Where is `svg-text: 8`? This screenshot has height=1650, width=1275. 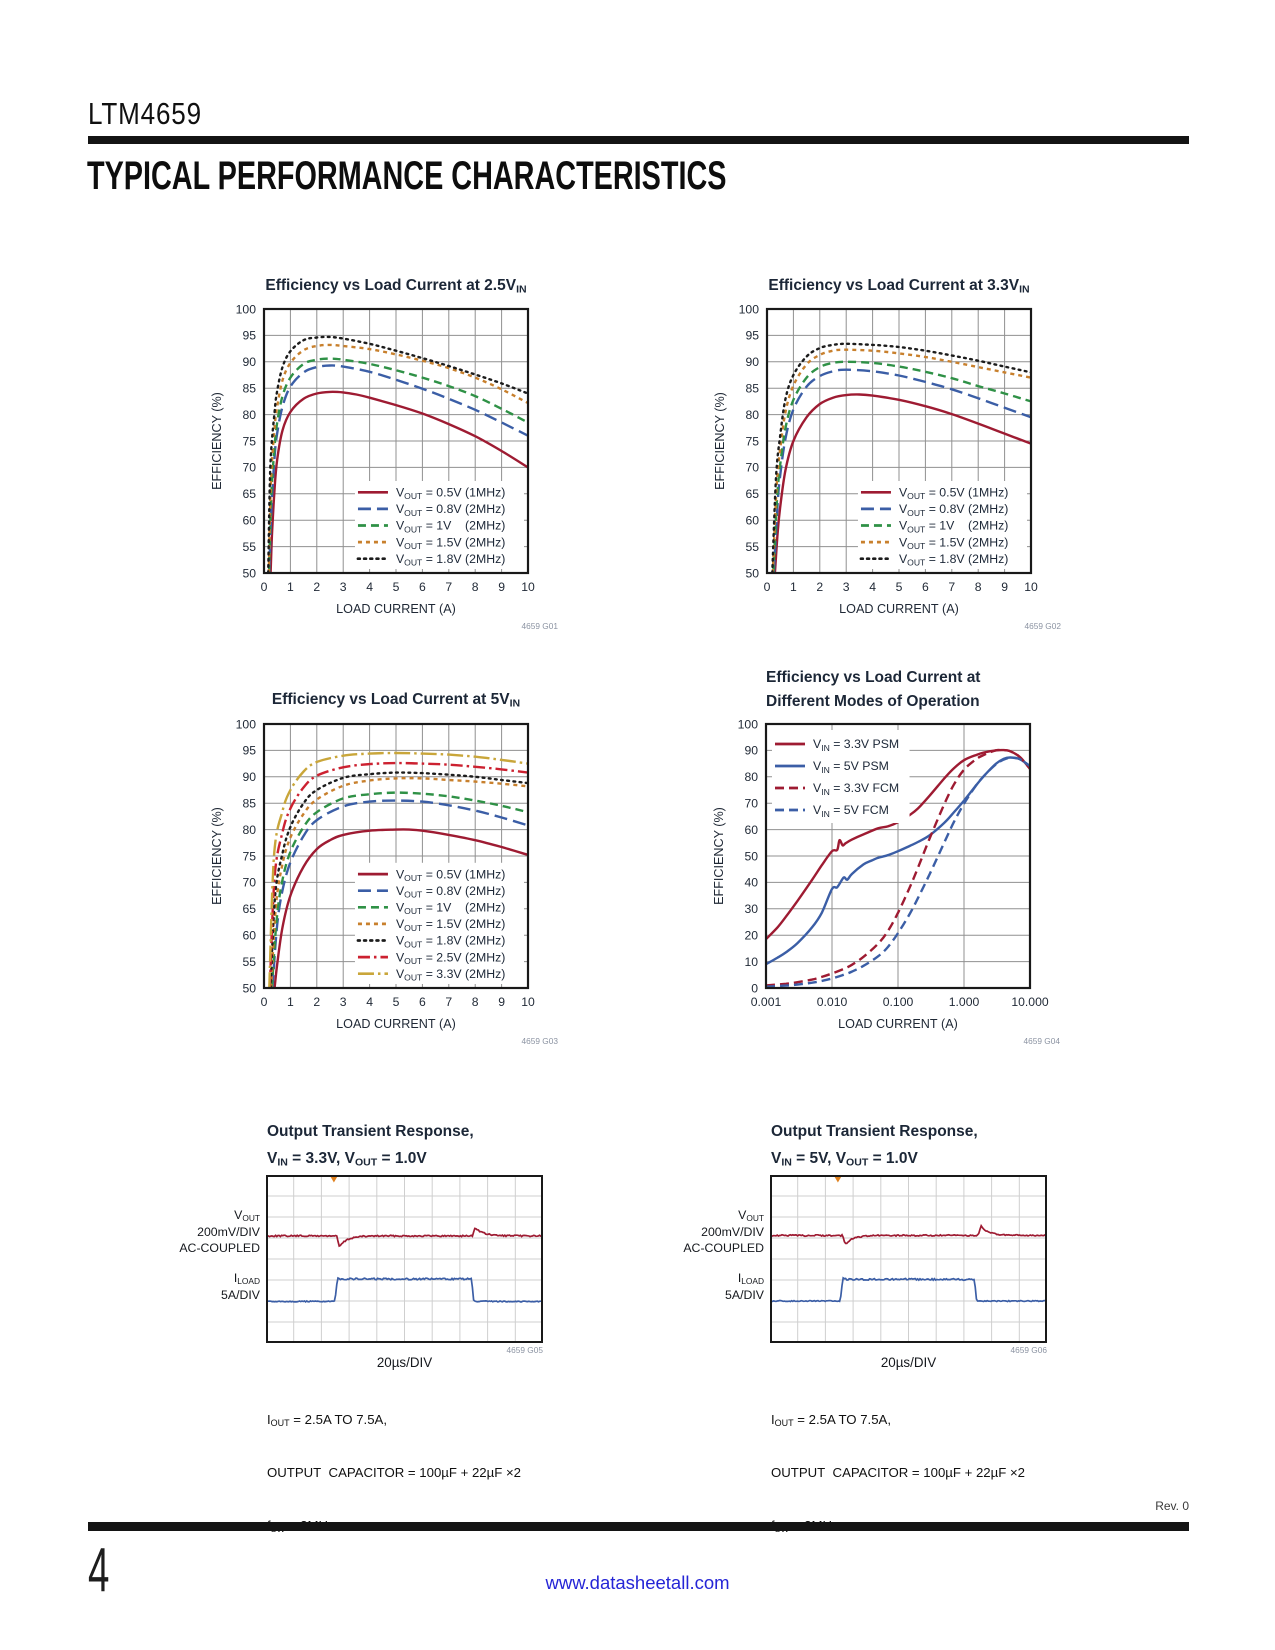 svg-text: 8 is located at coordinates (475, 587).